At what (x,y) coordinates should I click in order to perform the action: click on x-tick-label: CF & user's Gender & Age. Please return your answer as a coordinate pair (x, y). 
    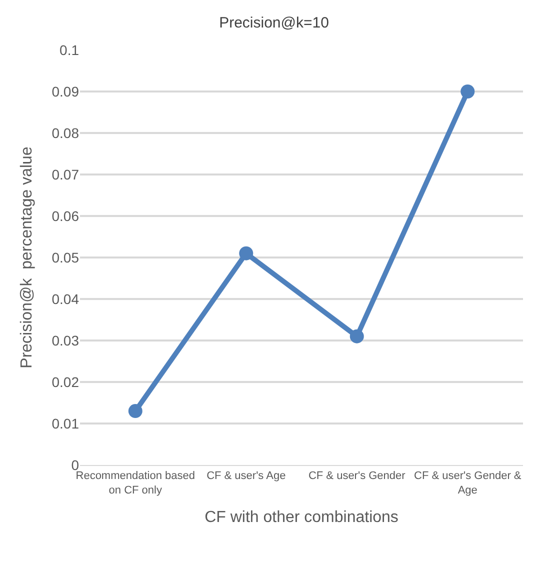
    Looking at the image, I should click on (468, 483).